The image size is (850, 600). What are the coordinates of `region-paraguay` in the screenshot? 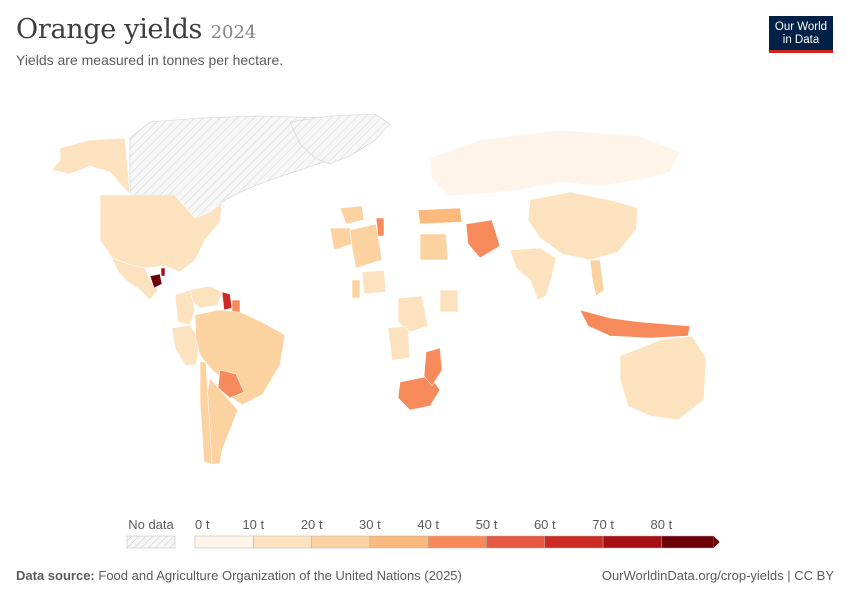 It's located at (231, 384).